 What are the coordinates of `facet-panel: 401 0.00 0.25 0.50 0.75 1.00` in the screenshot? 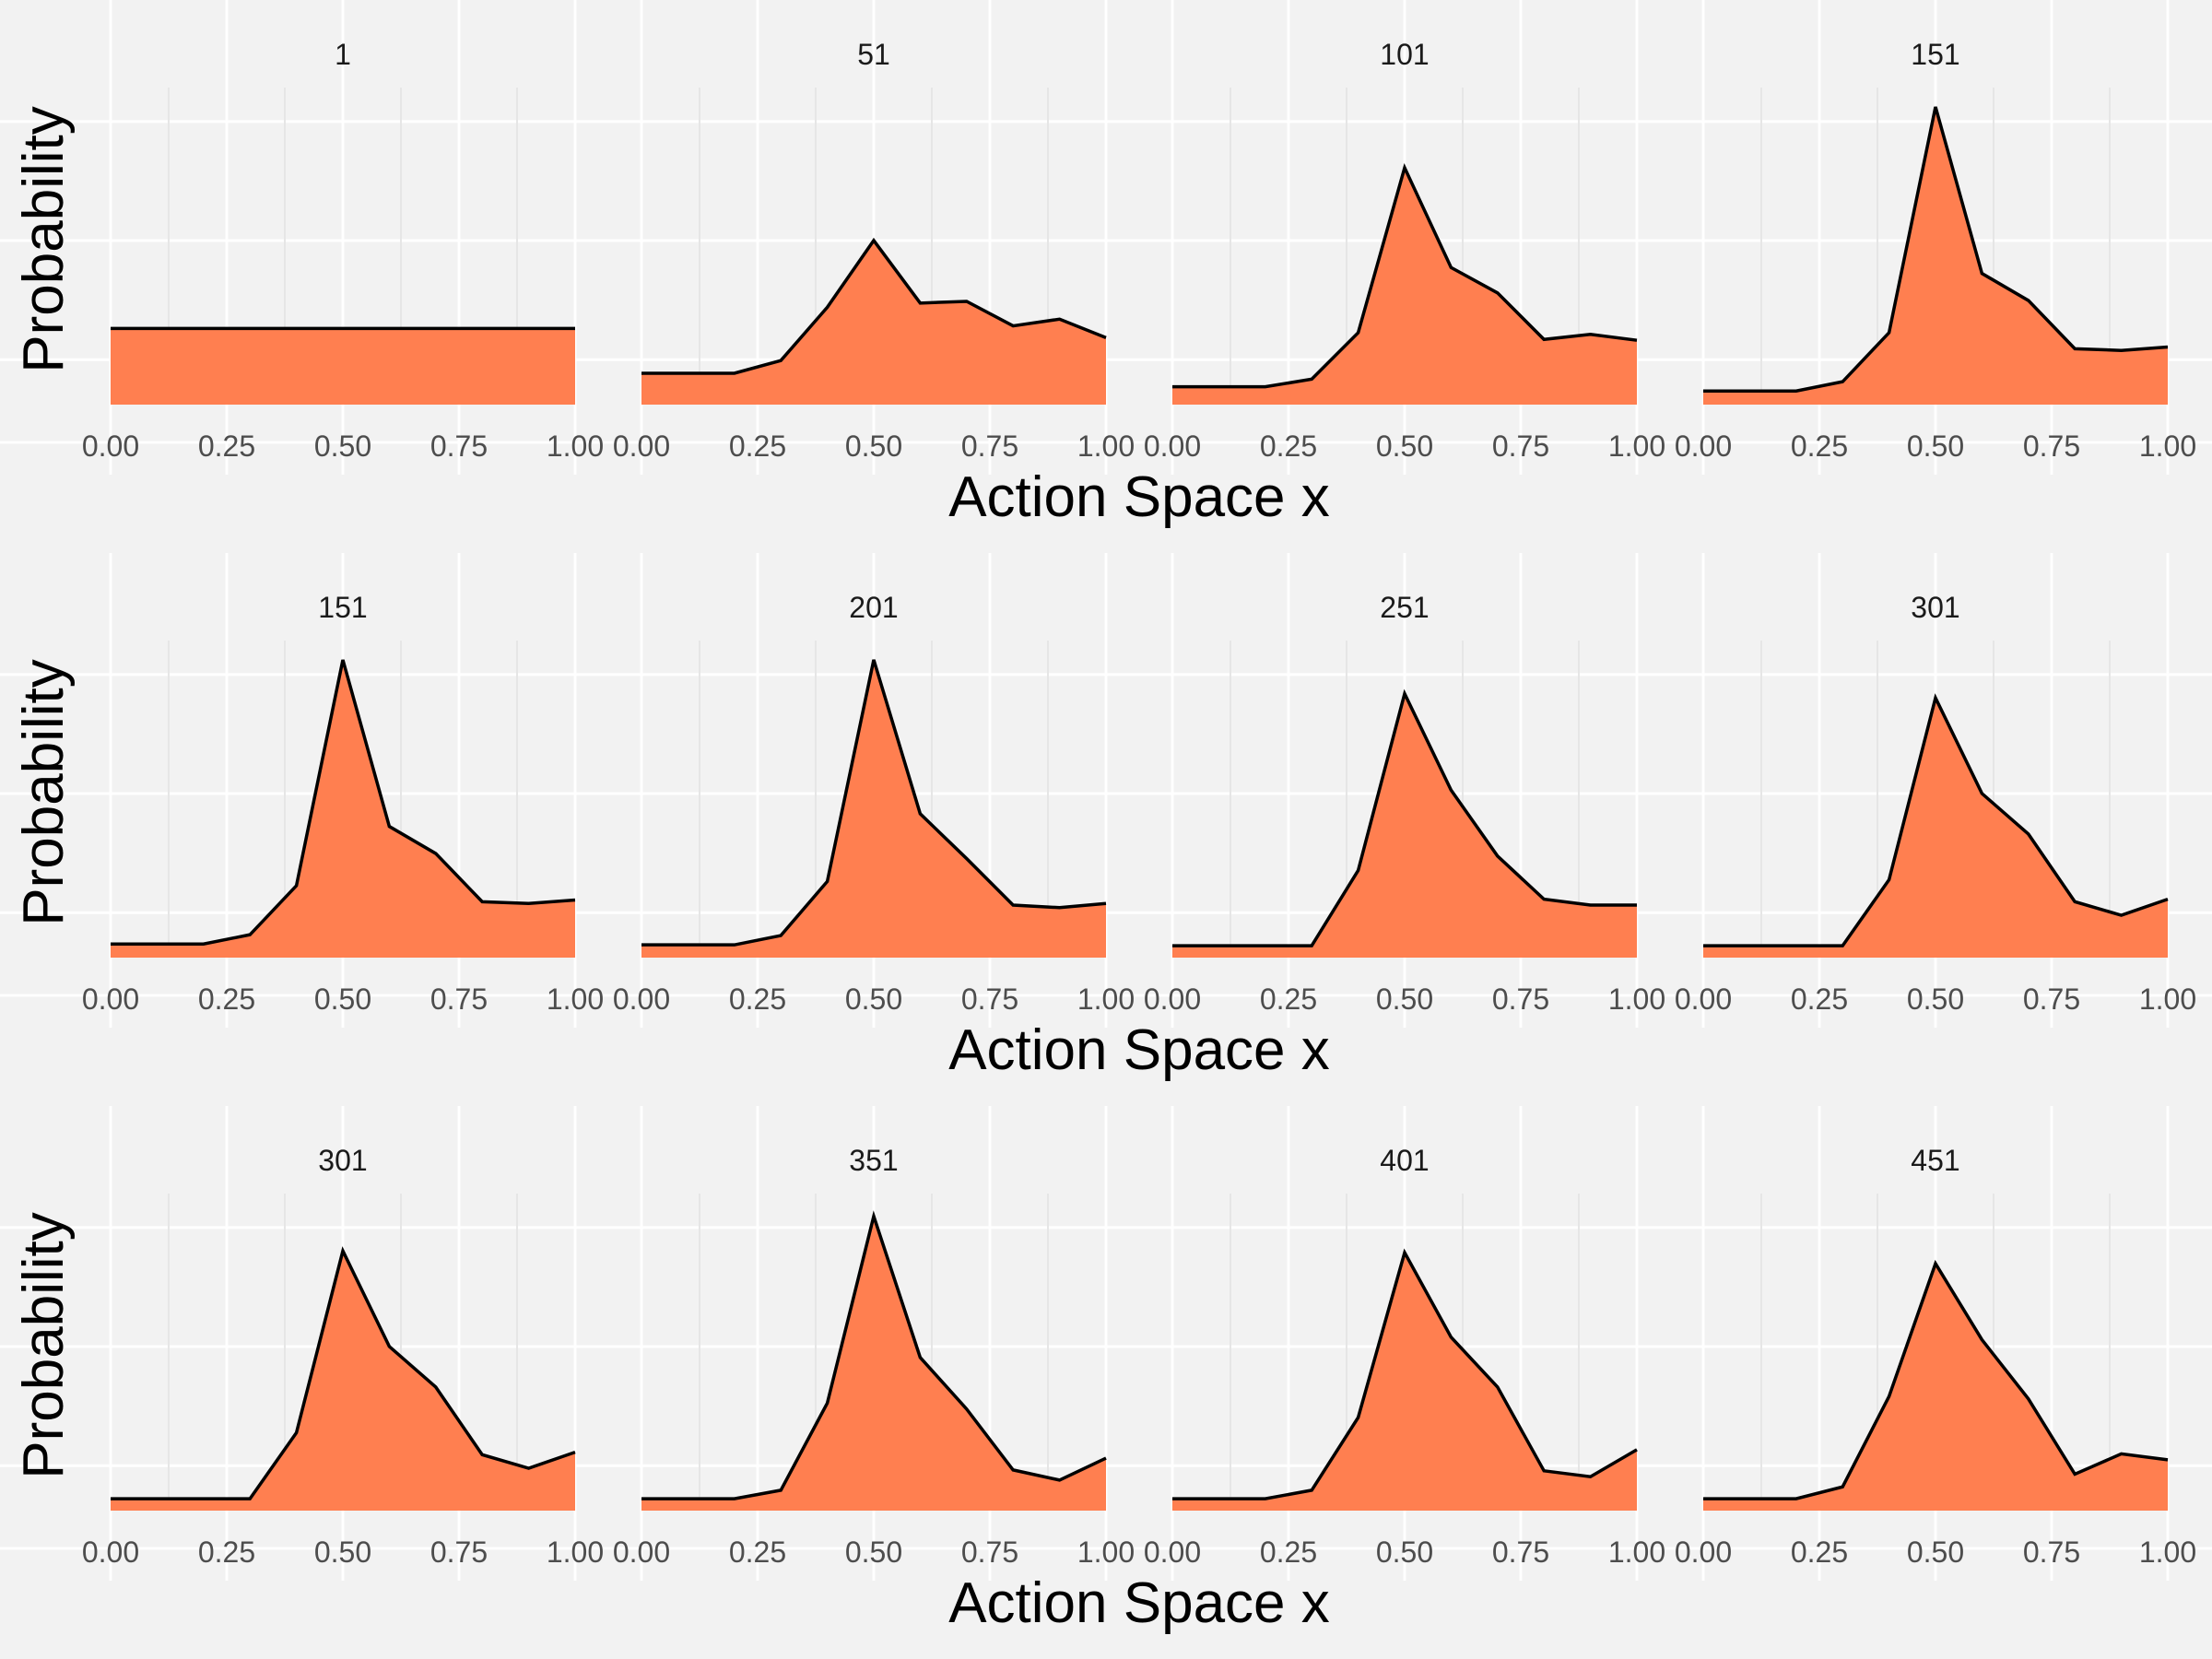 It's located at (1404, 1343).